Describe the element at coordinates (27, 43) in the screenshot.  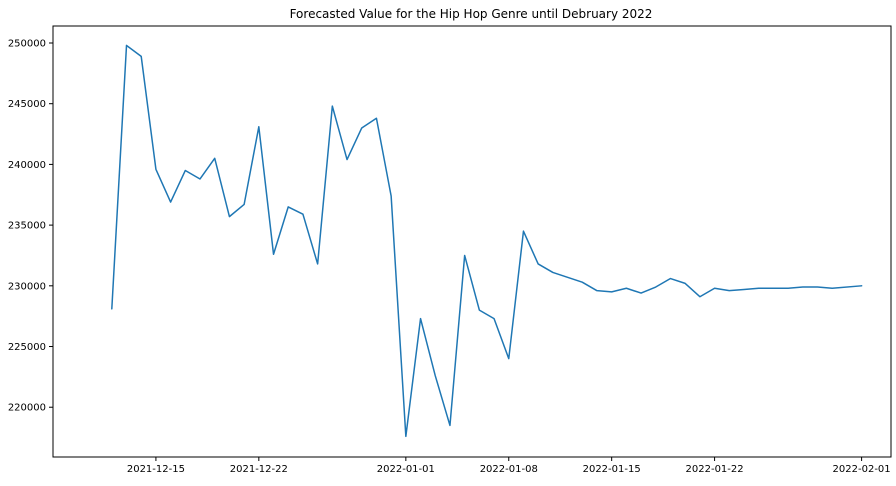
I see `y-tick-label: 250000` at that location.